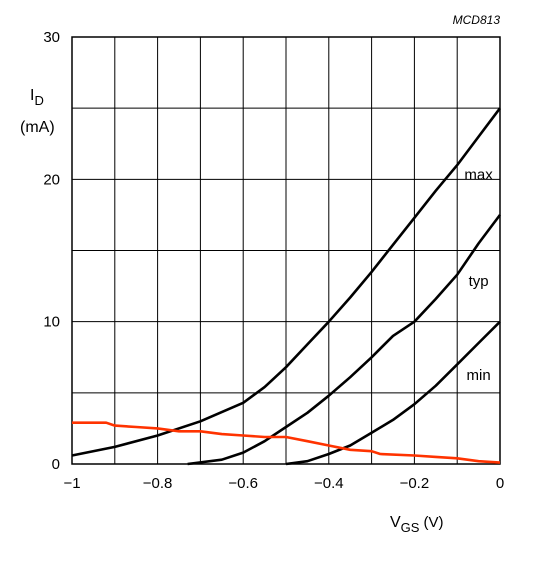 This screenshot has height=563, width=546. I want to click on x-axis-symbol: V, so click(395, 522).